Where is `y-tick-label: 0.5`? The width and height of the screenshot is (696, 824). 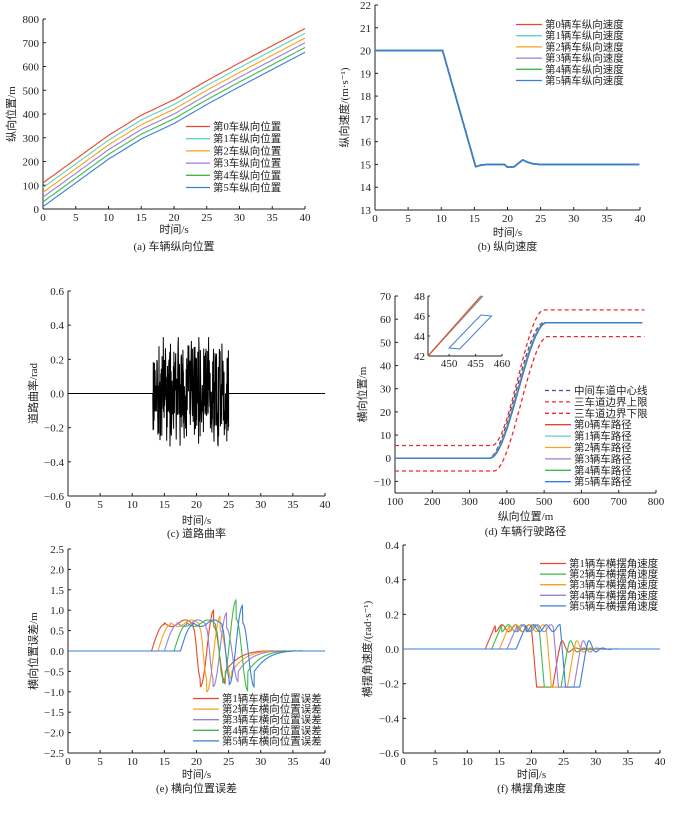 y-tick-label: 0.5 is located at coordinates (57, 632).